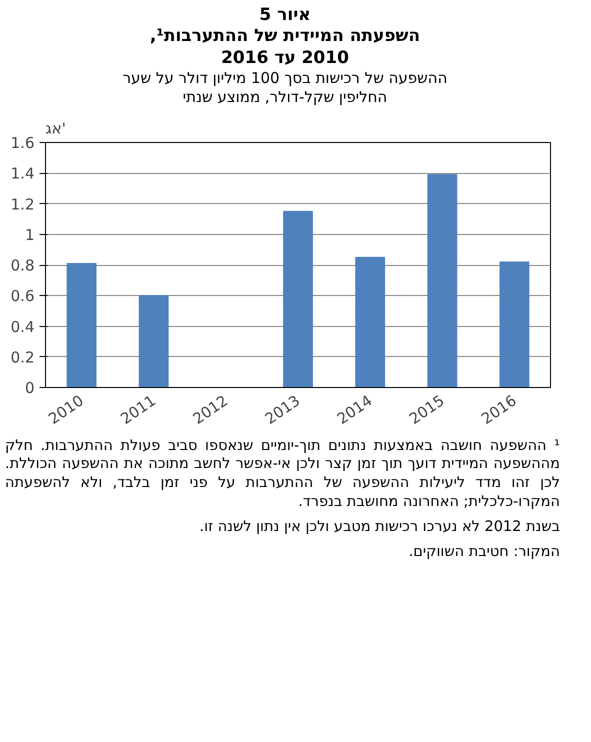 The height and width of the screenshot is (742, 591). What do you see at coordinates (484, 552) in the screenshot?
I see `text: המקור: חטיבת השווקים.` at bounding box center [484, 552].